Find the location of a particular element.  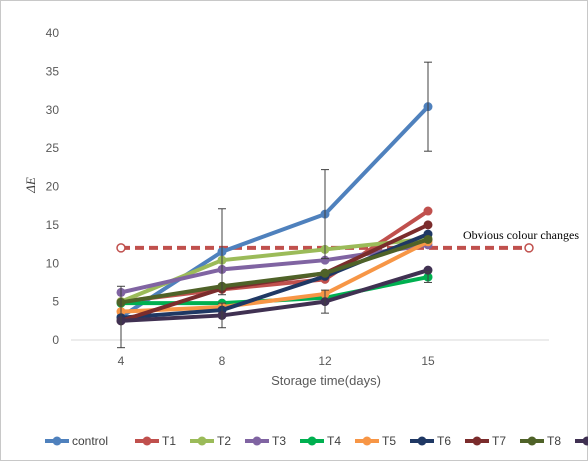

legend-item-t3: T3 is located at coordinates (265, 441).